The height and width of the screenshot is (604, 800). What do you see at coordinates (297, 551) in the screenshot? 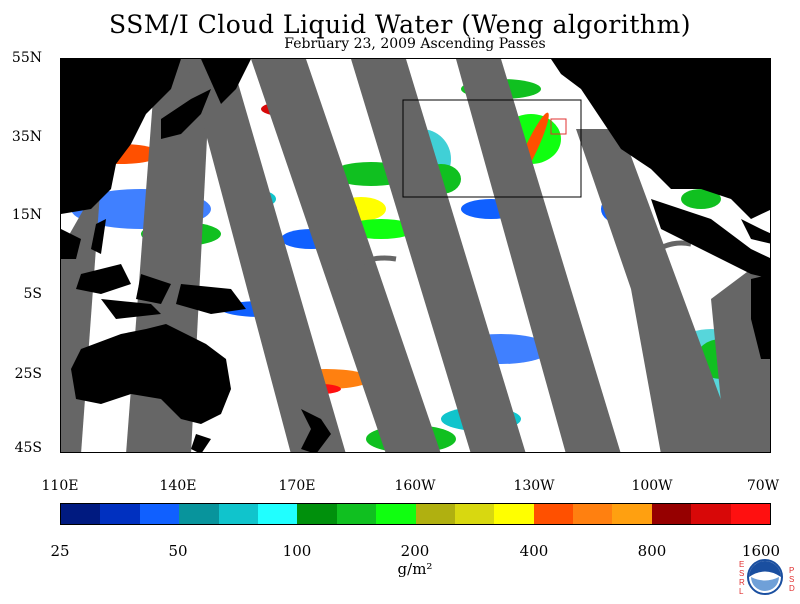
I see `colorbar-label-100: 100` at bounding box center [297, 551].